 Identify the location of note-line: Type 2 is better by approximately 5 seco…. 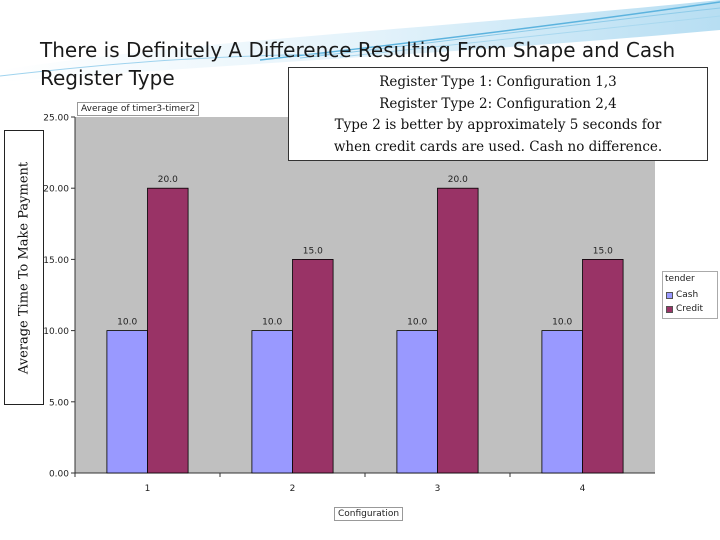
(498, 125).